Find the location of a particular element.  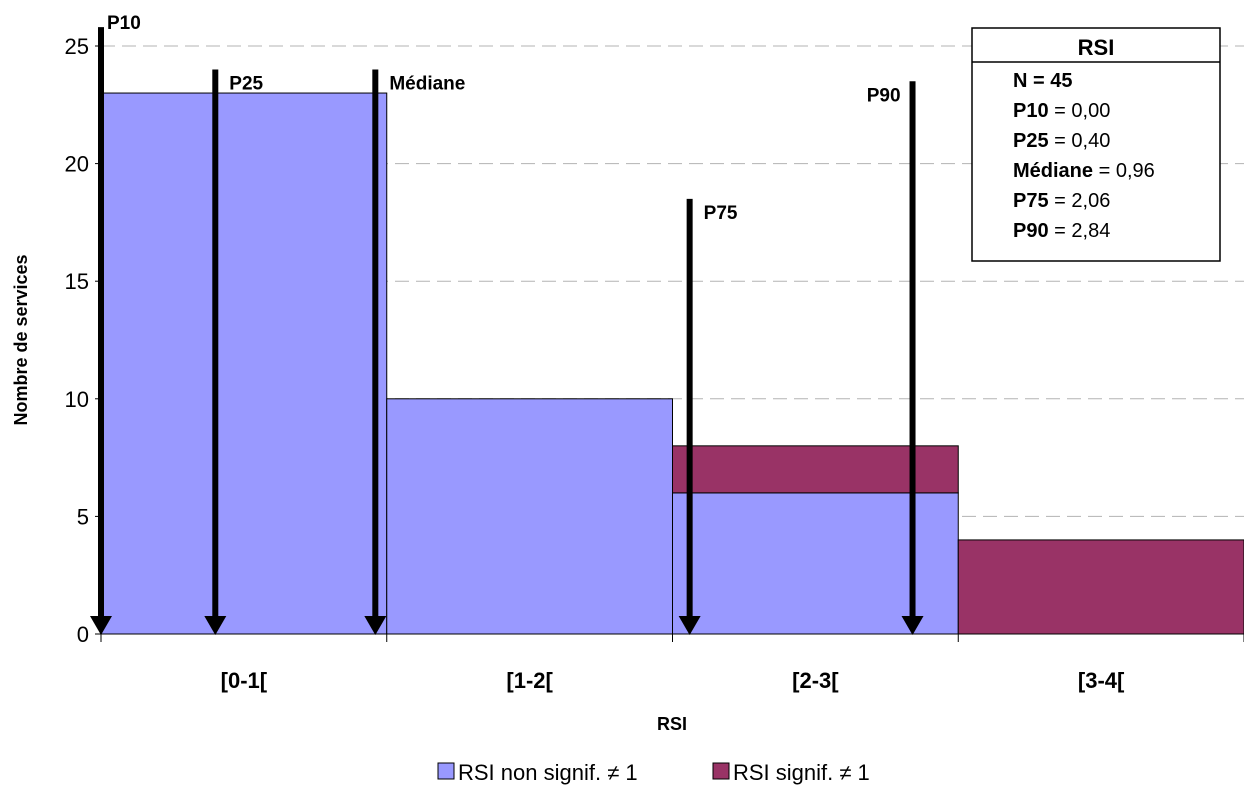

stats-box-frame is located at coordinates (1096, 144).